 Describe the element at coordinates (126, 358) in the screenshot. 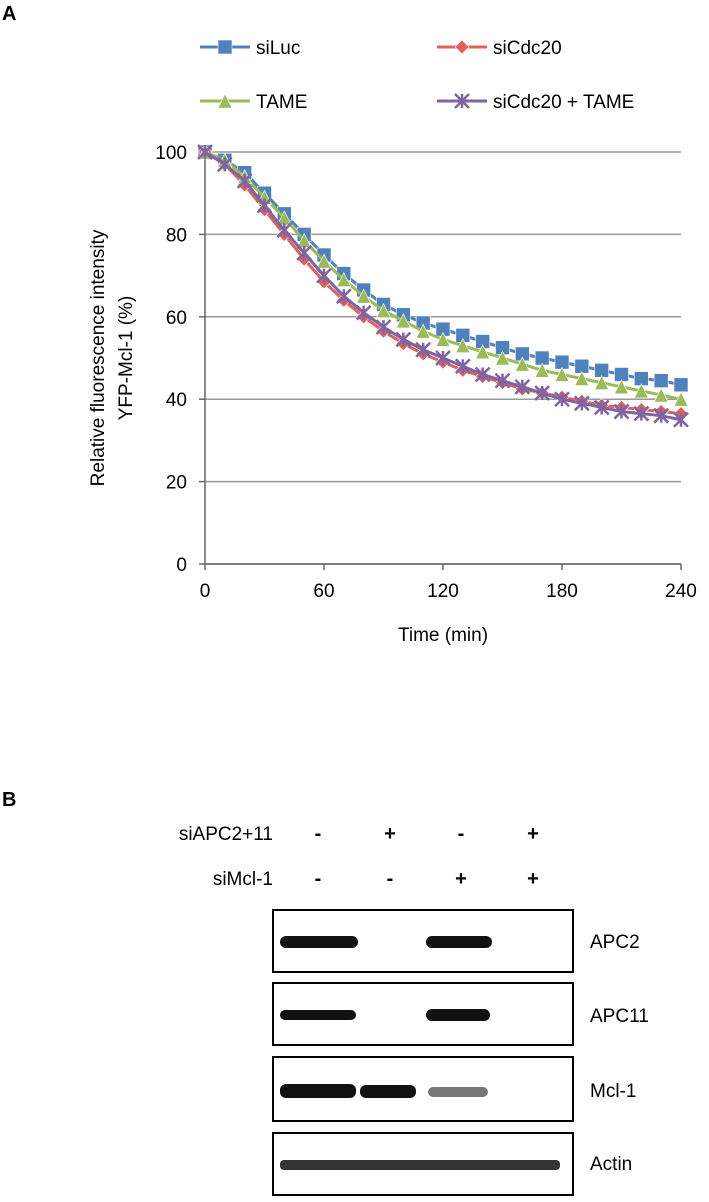

I see `y-axis-title: YFP-Mcl-1 (%)` at that location.